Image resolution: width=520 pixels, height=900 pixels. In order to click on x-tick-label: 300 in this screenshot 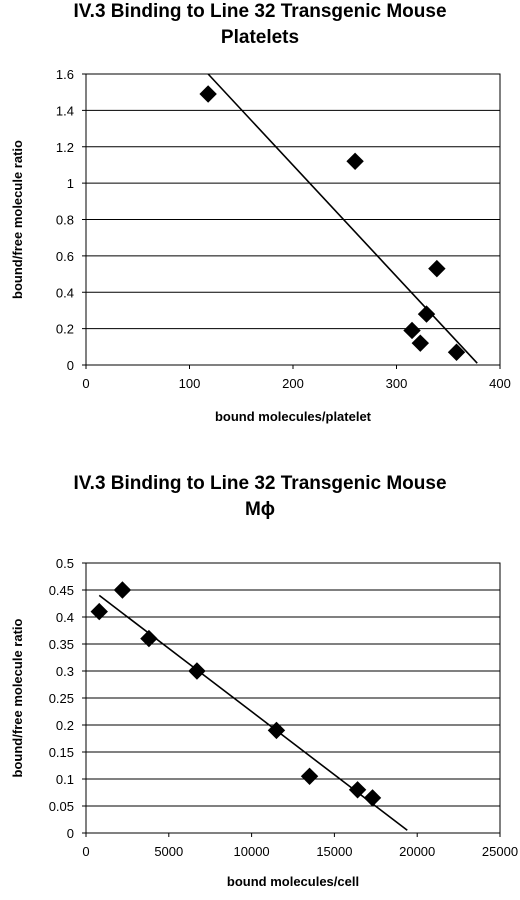, I will do `click(397, 383)`.